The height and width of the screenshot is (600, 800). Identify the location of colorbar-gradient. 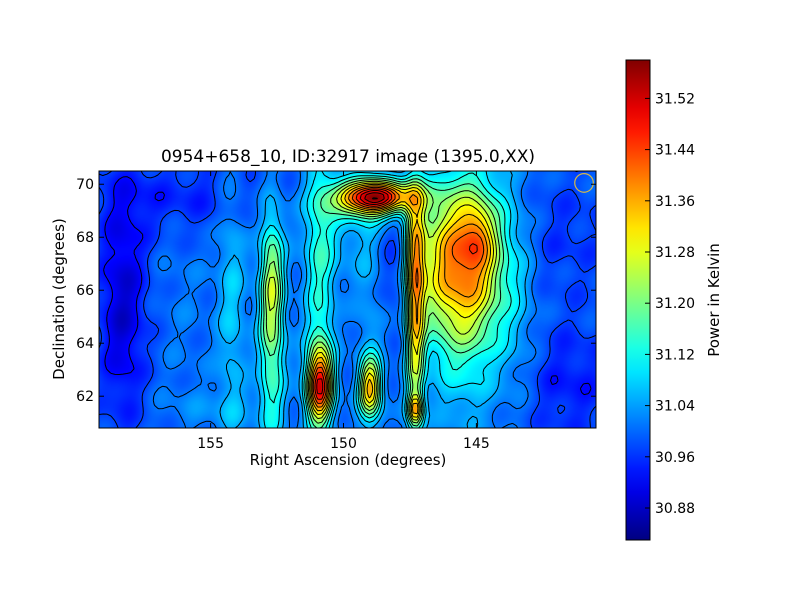
(638, 300).